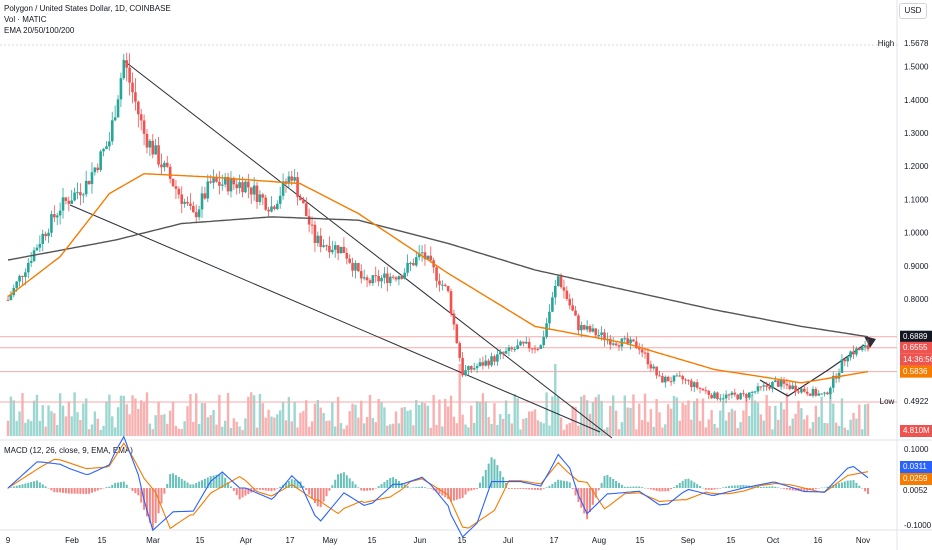 The height and width of the screenshot is (550, 932). I want to click on time-axis-label: 17, so click(290, 540).